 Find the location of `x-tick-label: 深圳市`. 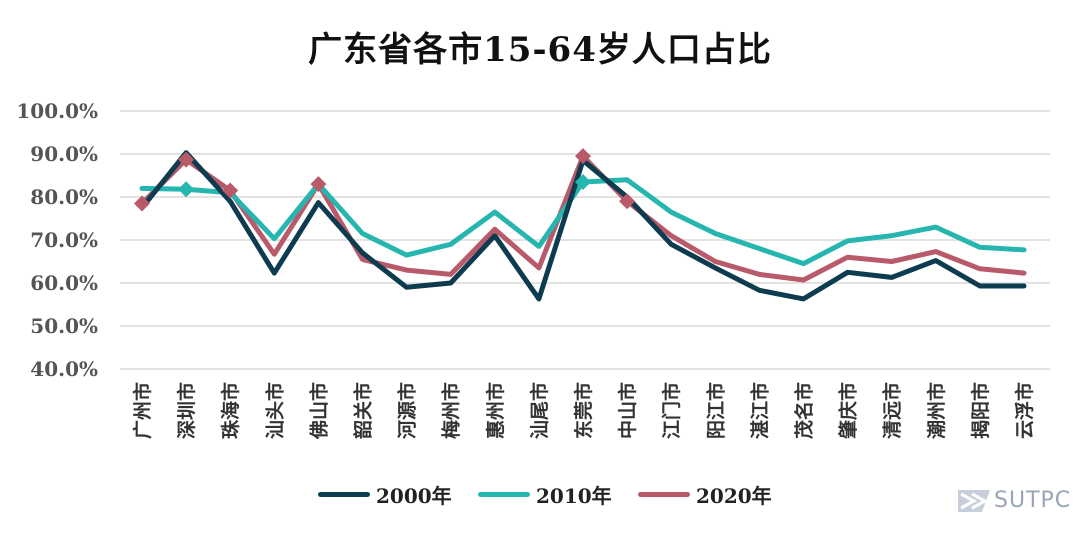

x-tick-label: 深圳市 is located at coordinates (186, 410).